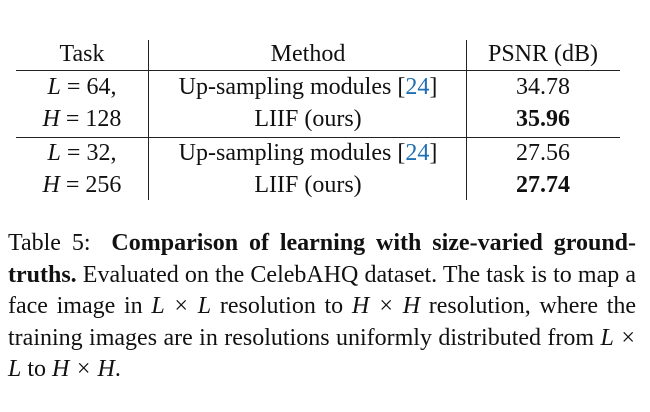 The height and width of the screenshot is (412, 650). What do you see at coordinates (543, 54) in the screenshot?
I see `header-psnr: PSNR (dB)` at bounding box center [543, 54].